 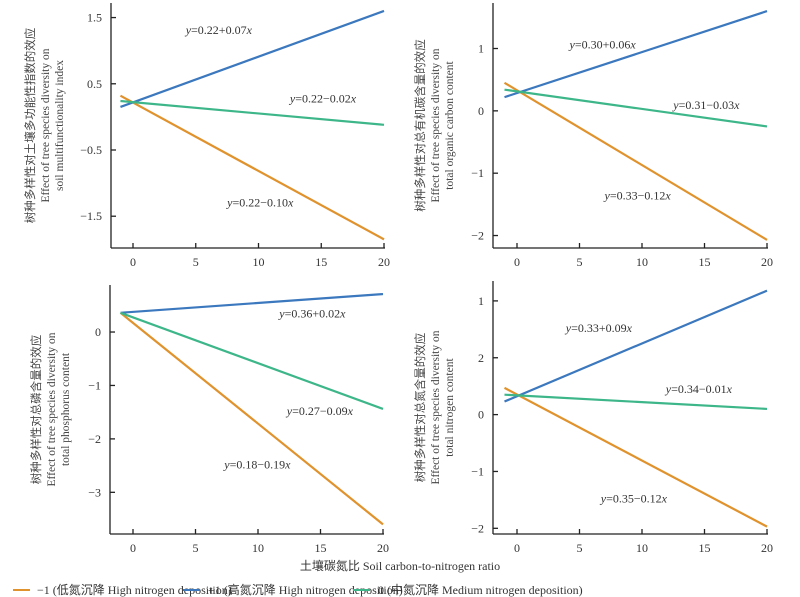 What do you see at coordinates (634, 499) in the screenshot?
I see `equation-label-low: y=0.35−0.12x` at bounding box center [634, 499].